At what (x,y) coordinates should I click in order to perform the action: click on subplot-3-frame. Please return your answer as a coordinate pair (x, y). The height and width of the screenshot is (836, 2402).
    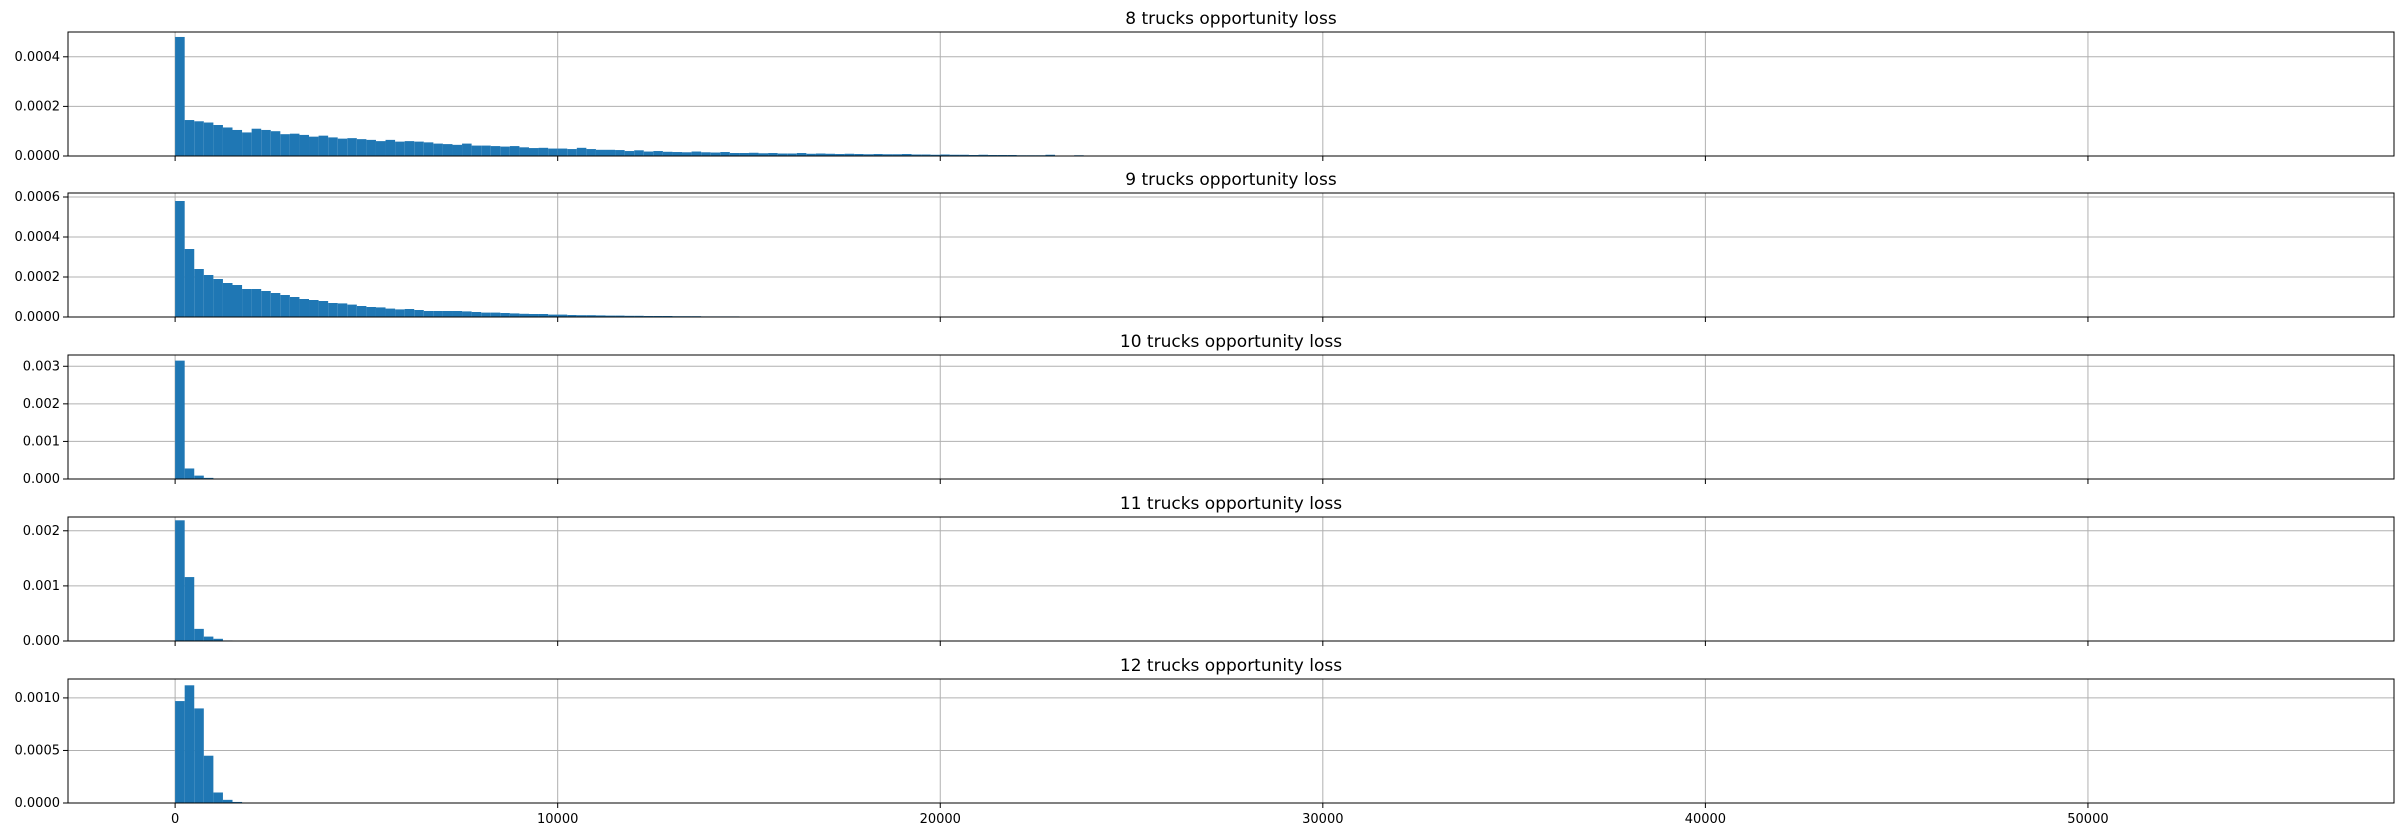
    Looking at the image, I should click on (1231, 417).